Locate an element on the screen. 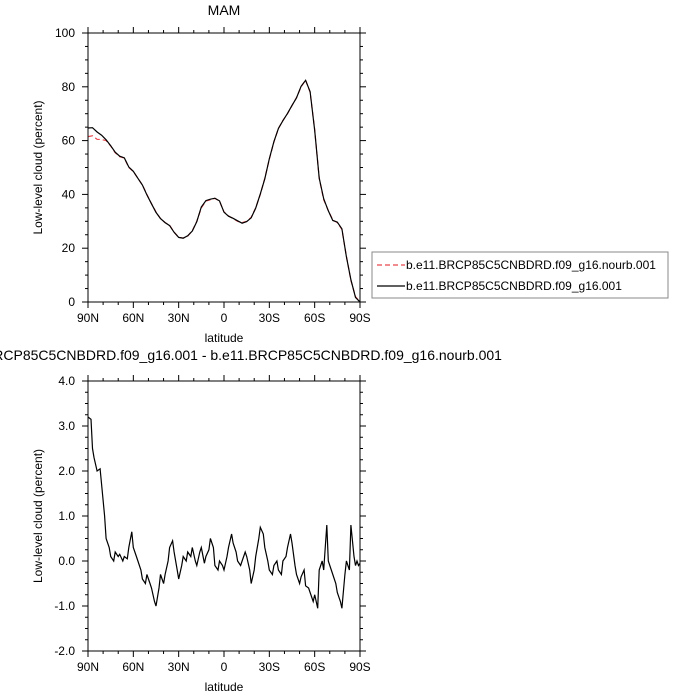 The height and width of the screenshot is (700, 700). panel1-x-tick-label: 60N is located at coordinates (133, 318).